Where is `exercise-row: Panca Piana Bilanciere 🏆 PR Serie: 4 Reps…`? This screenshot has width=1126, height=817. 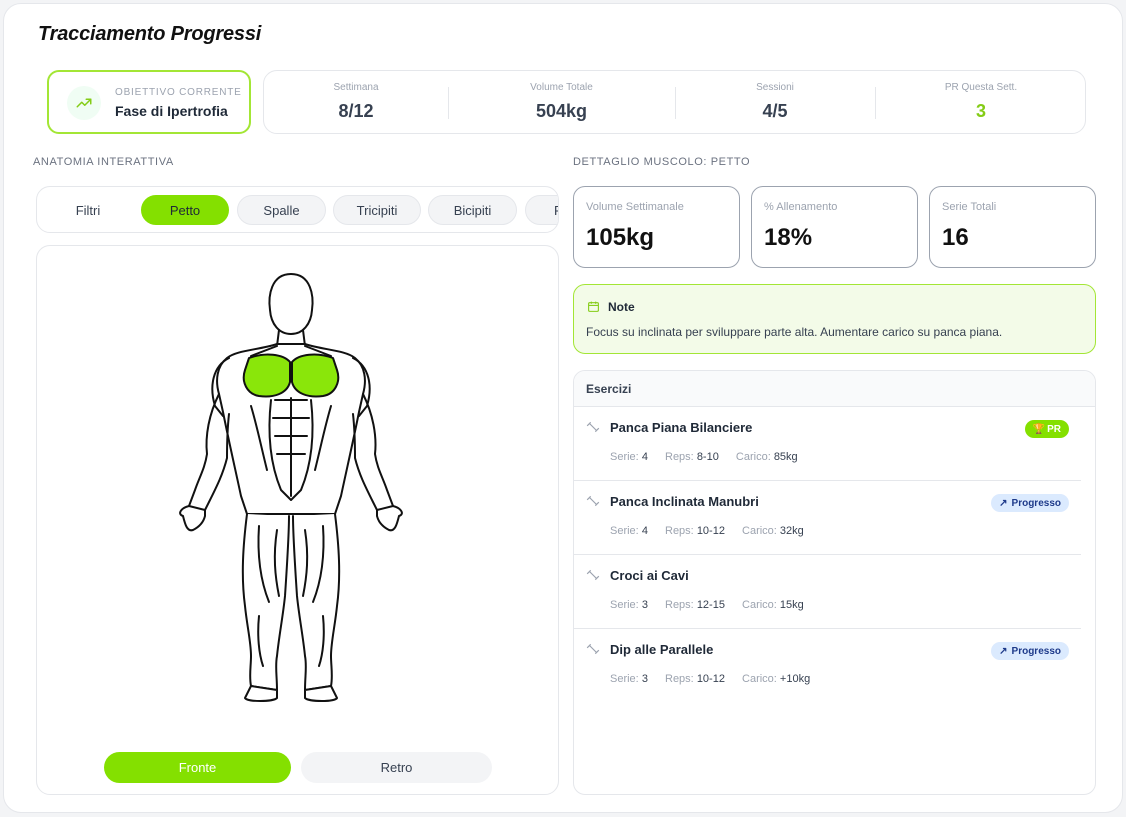
exercise-row: Panca Piana Bilanciere 🏆 PR Serie: 4 Reps… is located at coordinates (827, 444).